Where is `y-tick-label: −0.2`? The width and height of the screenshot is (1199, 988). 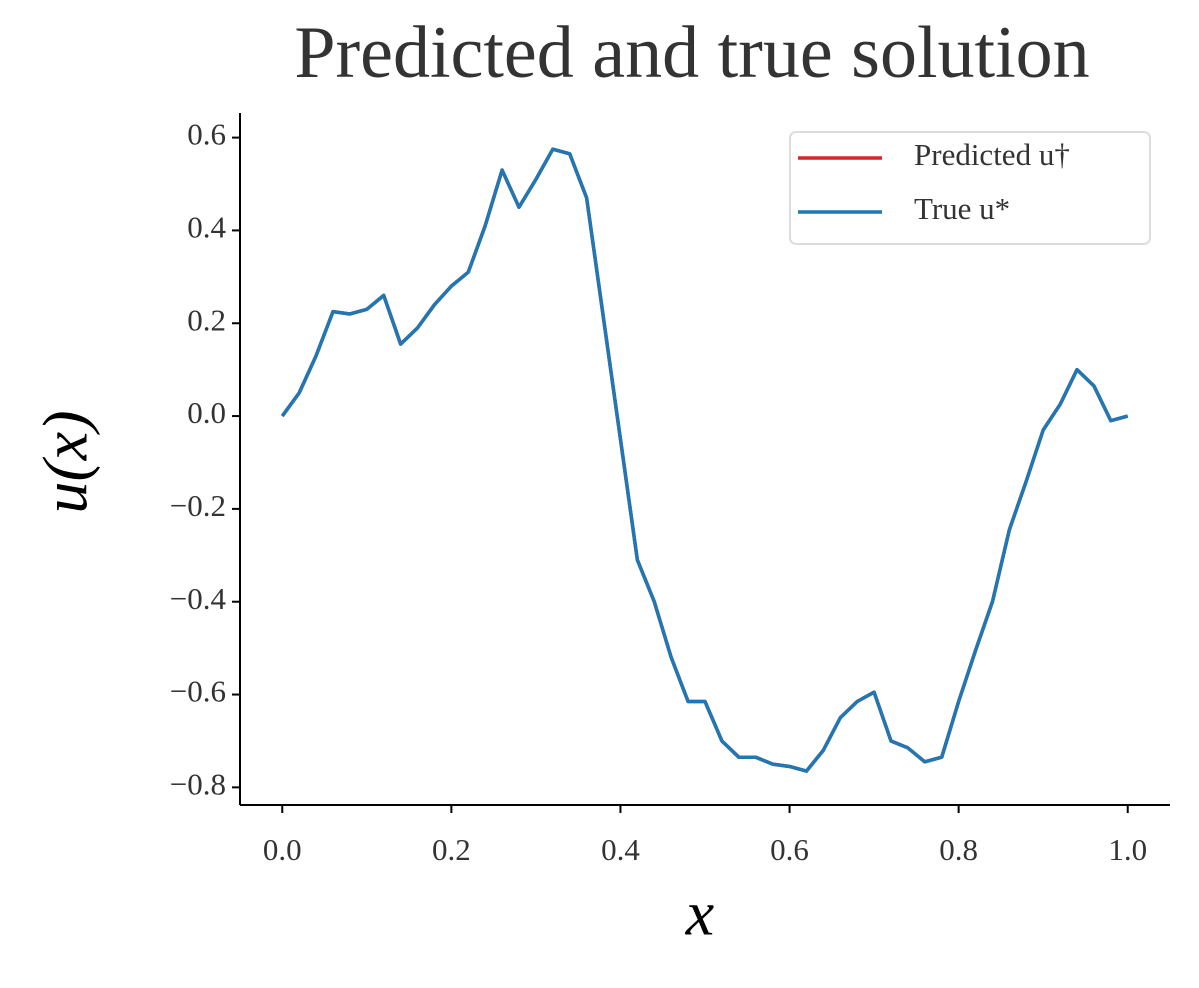 y-tick-label: −0.2 is located at coordinates (198, 505).